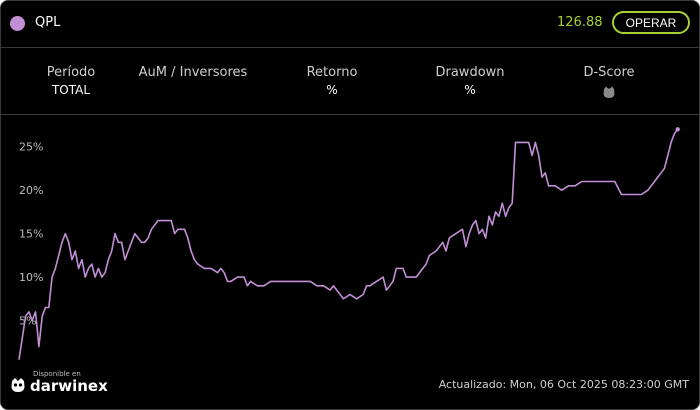 The height and width of the screenshot is (410, 700). What do you see at coordinates (609, 72) in the screenshot?
I see `stat-label: D-Score` at bounding box center [609, 72].